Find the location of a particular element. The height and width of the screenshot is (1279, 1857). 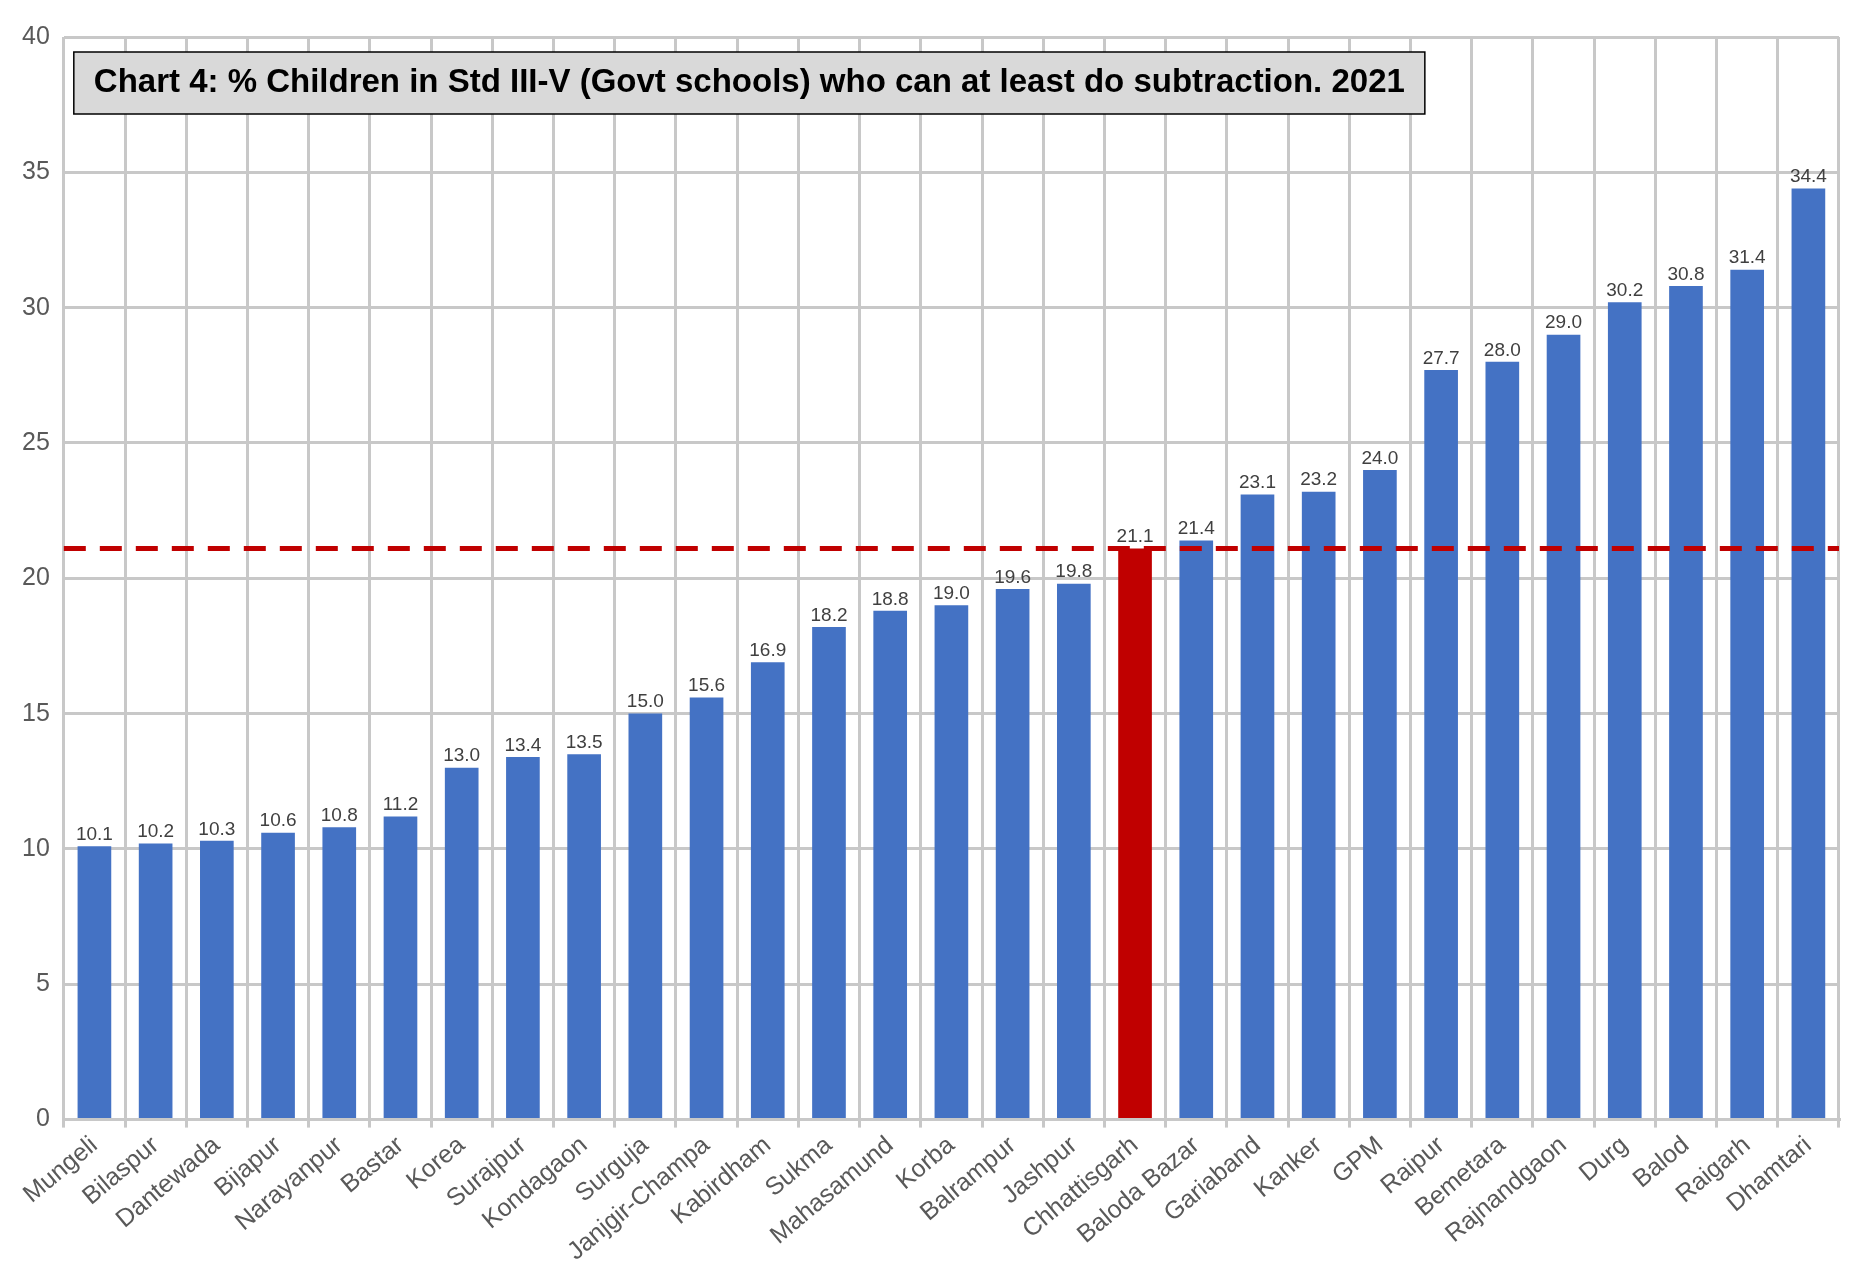

data-label: 15.6 is located at coordinates (707, 685).